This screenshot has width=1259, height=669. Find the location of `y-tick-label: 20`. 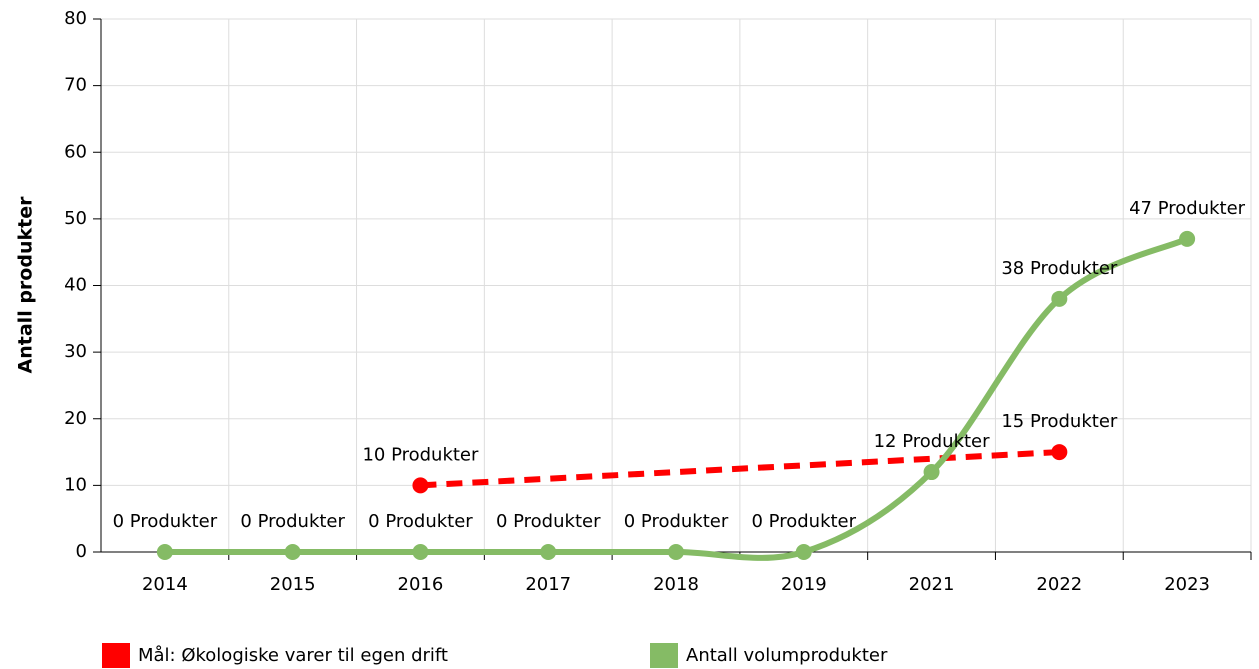

y-tick-label: 20 is located at coordinates (75, 418).